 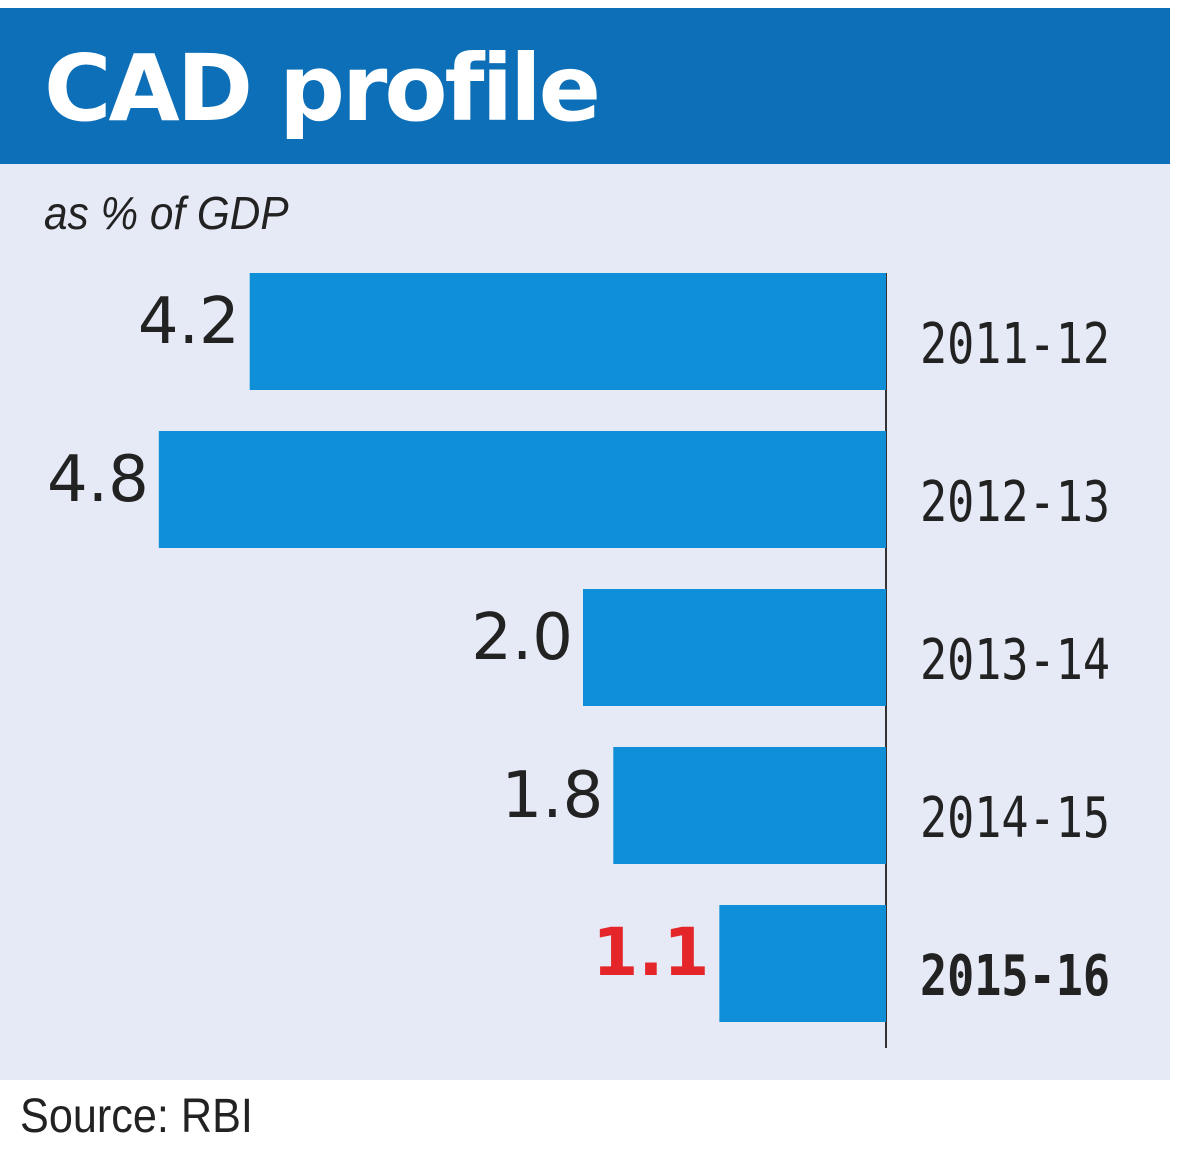 I want to click on source-note: Source: RBI, so click(x=136, y=1116).